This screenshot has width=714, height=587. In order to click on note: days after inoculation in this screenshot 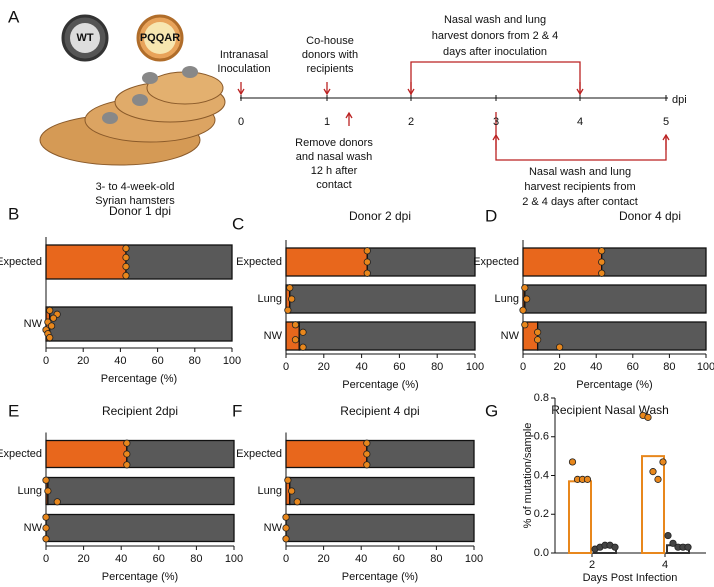, I will do `click(495, 52)`.